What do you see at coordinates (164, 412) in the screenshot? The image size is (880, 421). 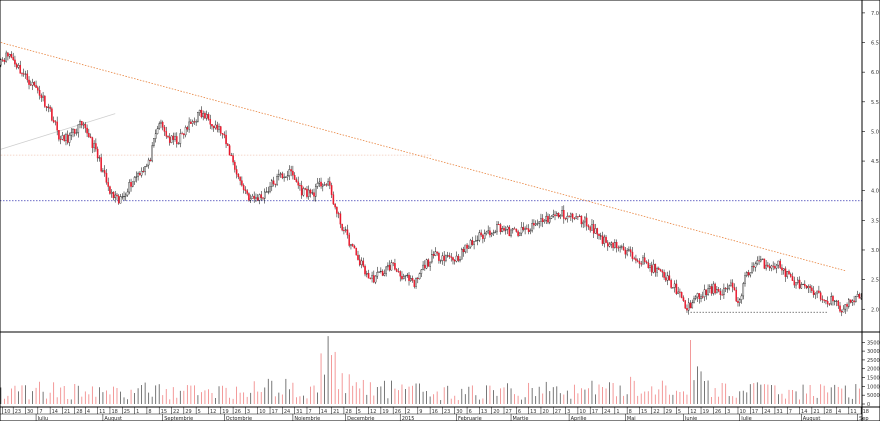 I see `date-tick-label: 15` at bounding box center [164, 412].